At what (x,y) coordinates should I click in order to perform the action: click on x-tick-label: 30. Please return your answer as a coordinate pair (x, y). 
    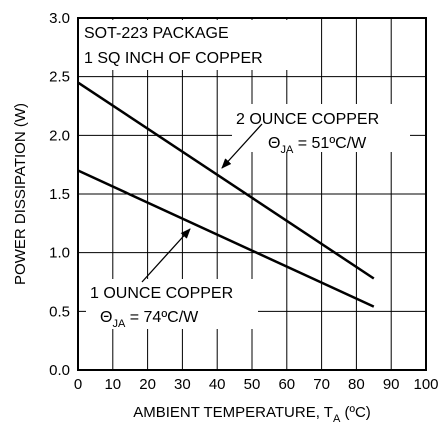
    Looking at the image, I should click on (182, 384).